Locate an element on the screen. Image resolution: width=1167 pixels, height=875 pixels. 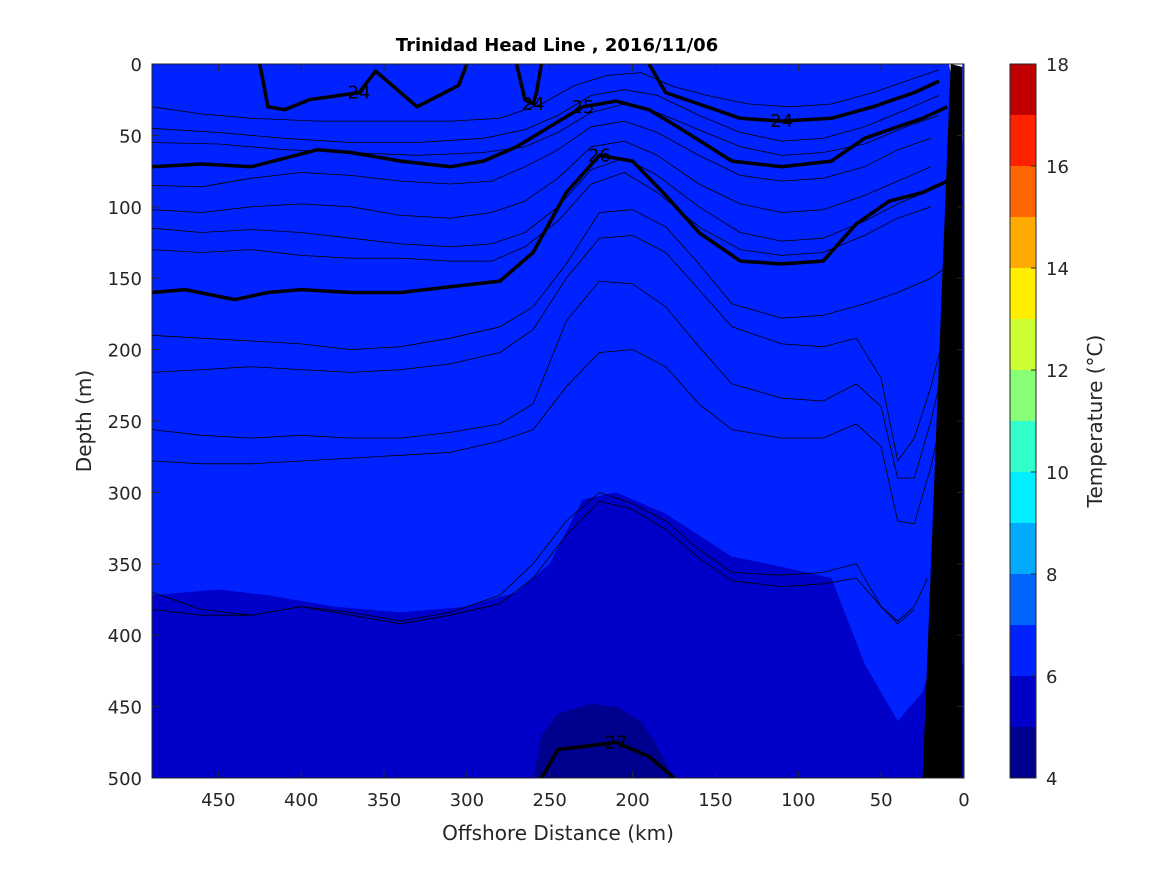
contour-label: 27 is located at coordinates (616, 742).